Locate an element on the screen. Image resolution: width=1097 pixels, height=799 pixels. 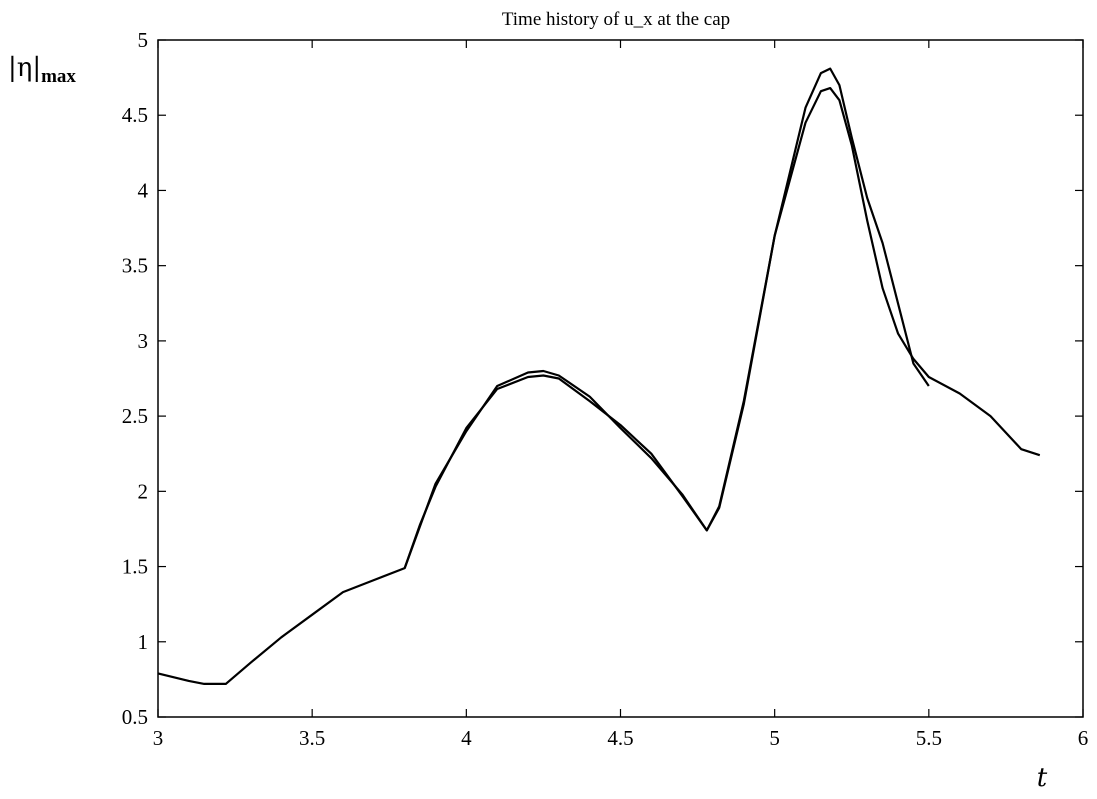
y-axis-label-main: |η| is located at coordinates (24, 68).